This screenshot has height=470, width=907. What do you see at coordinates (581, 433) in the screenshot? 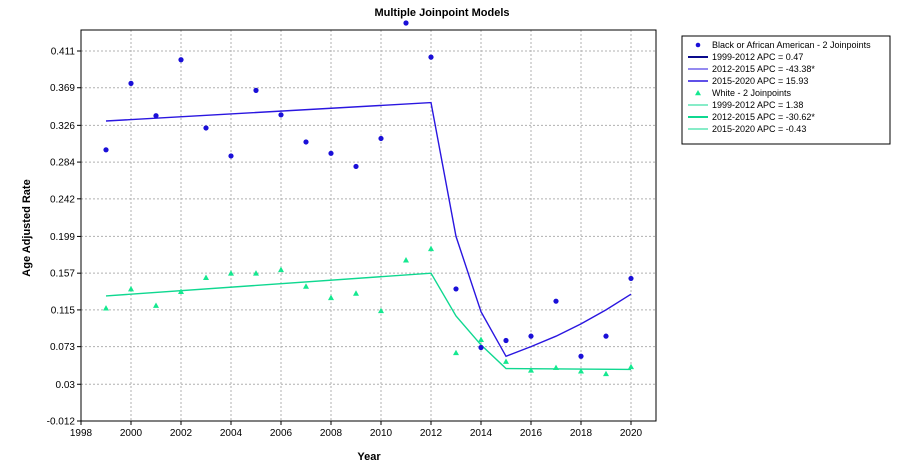
I see `x-tick-label: 2018` at bounding box center [581, 433].